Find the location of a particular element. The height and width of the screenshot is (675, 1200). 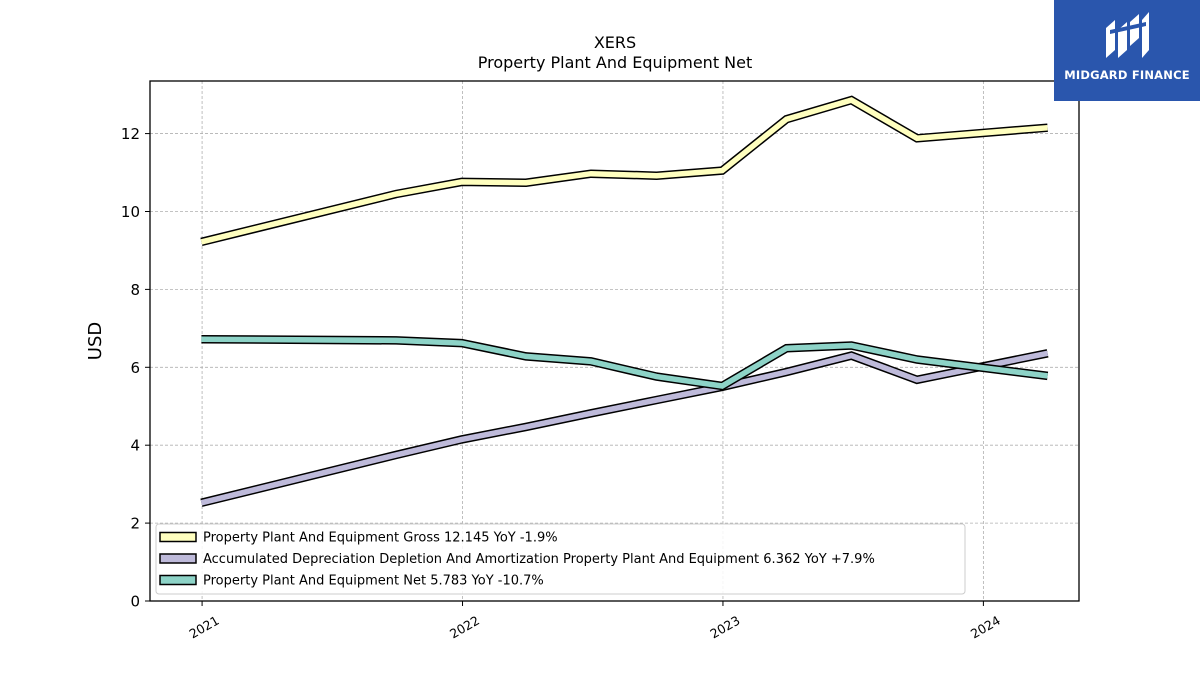

brand-logo: MIDGARD FINANCE is located at coordinates (1127, 50).